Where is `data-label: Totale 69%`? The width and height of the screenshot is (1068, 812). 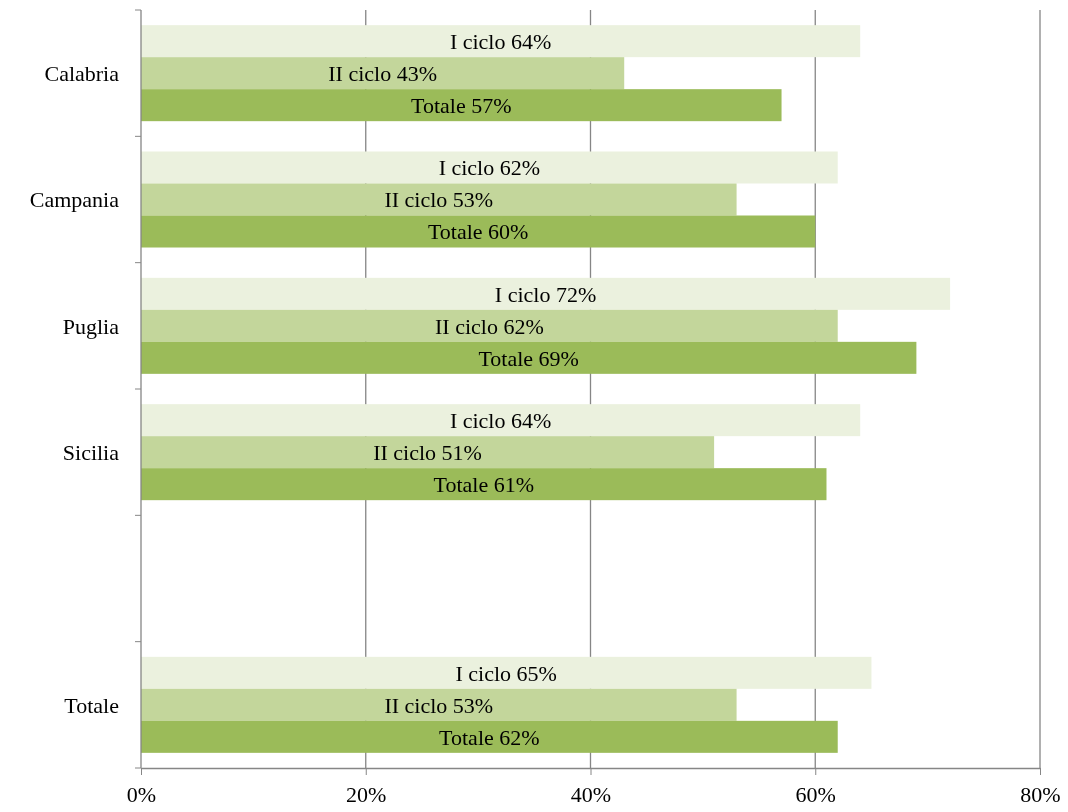
data-label: Totale 69% is located at coordinates (528, 358).